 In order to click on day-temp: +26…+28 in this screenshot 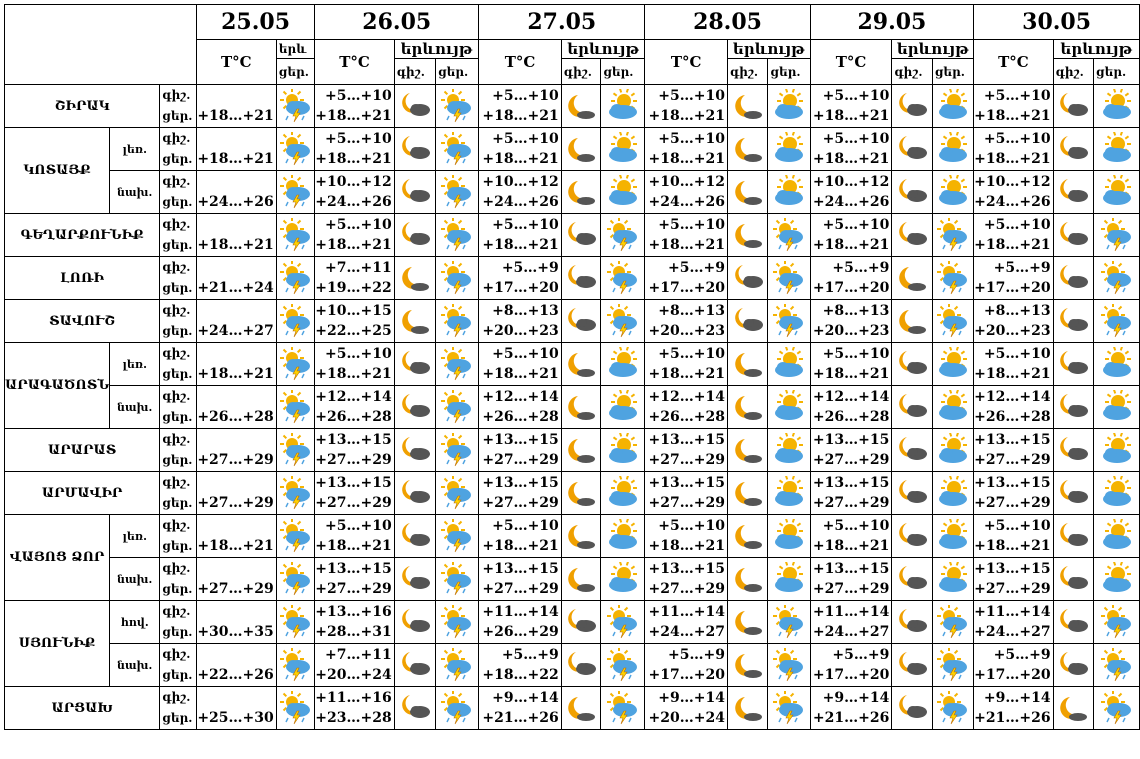, I will do `click(353, 417)`.